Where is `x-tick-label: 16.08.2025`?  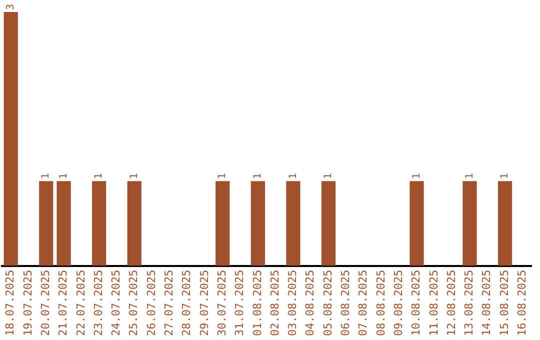 x-tick-label: 16.08.2025 is located at coordinates (522, 303).